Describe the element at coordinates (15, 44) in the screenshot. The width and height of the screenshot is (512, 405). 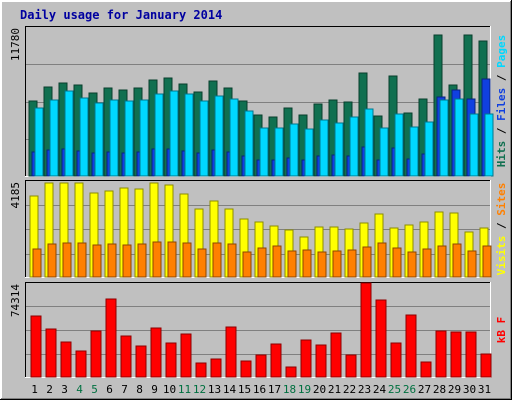
I see `y-axis-max-label: 11780` at that location.